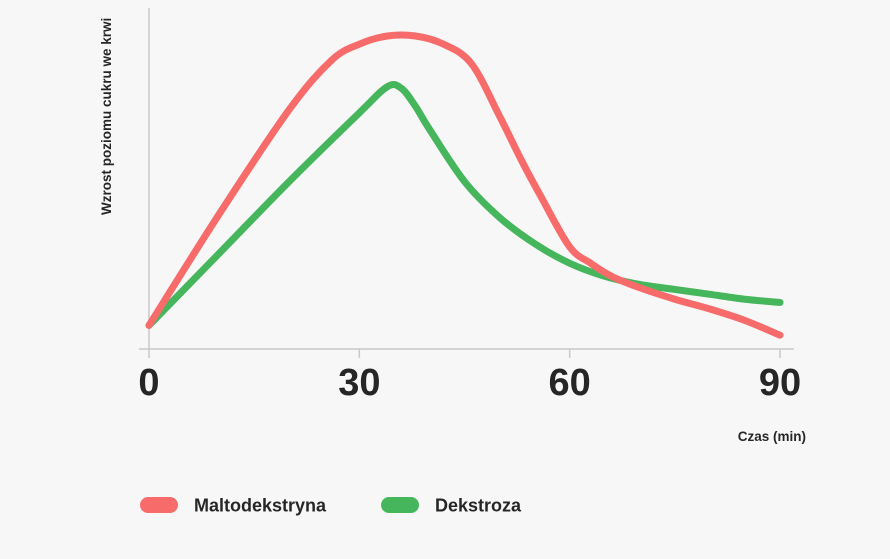 The width and height of the screenshot is (890, 559). Describe the element at coordinates (106, 116) in the screenshot. I see `y-axis-title: Wzrost poziomu cukru we krwi` at that location.